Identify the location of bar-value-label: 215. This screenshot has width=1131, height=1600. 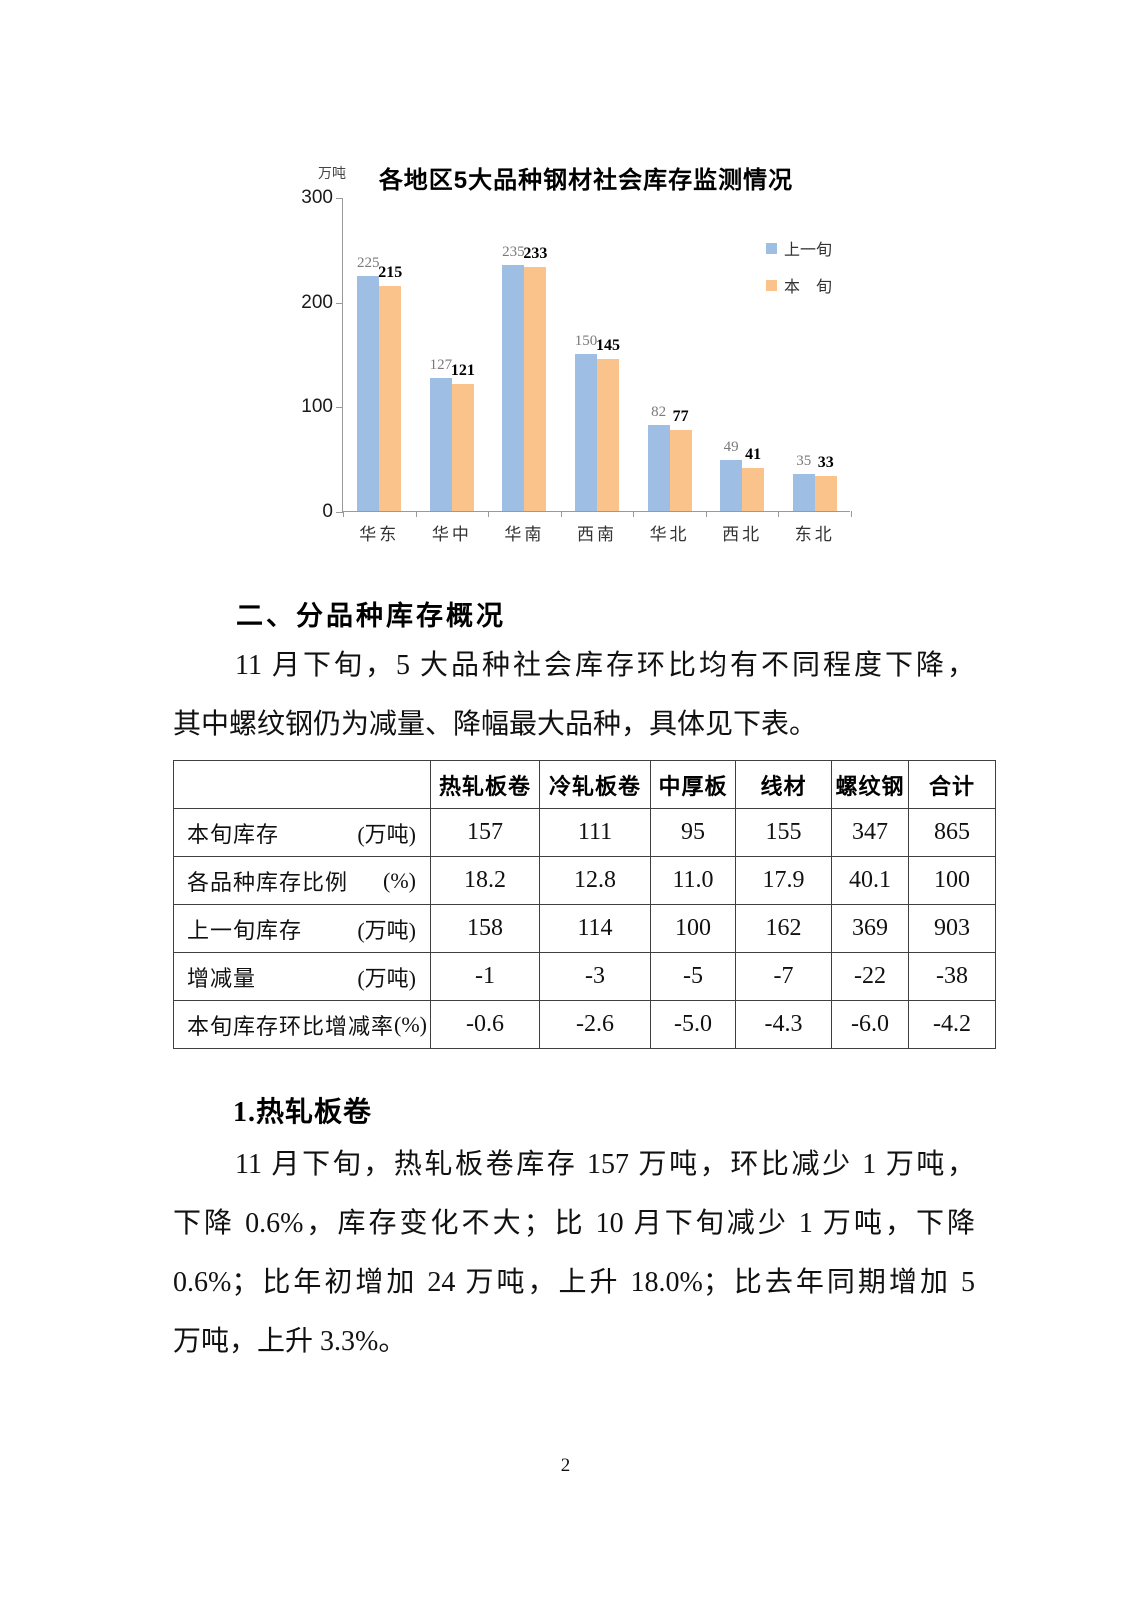
(390, 272).